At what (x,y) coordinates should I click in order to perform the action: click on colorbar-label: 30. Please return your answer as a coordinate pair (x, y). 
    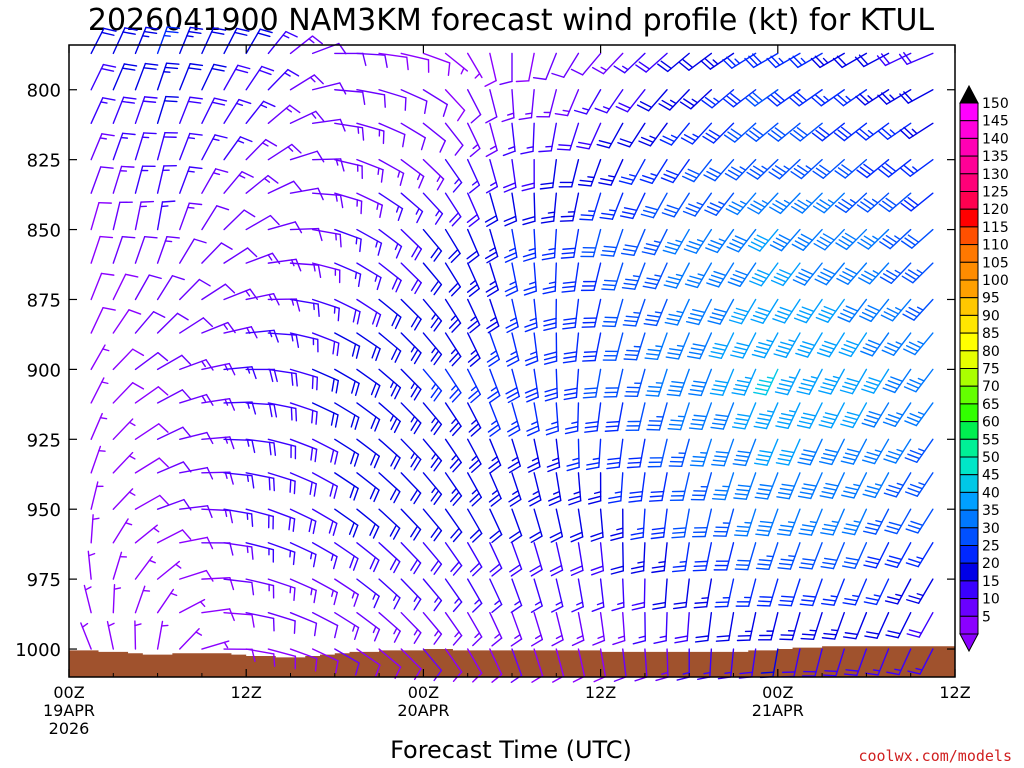
    Looking at the image, I should click on (991, 529).